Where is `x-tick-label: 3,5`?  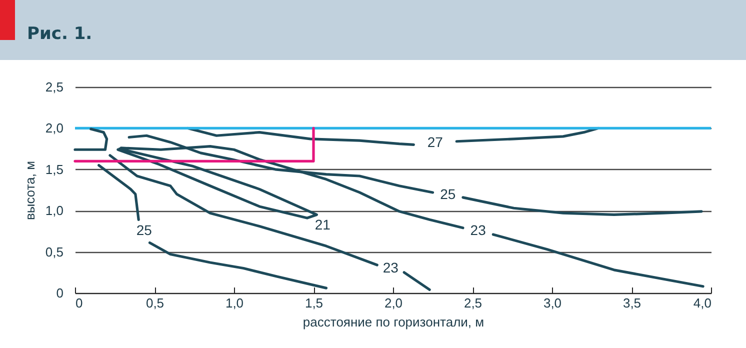
x-tick-label: 3,5 is located at coordinates (632, 303).